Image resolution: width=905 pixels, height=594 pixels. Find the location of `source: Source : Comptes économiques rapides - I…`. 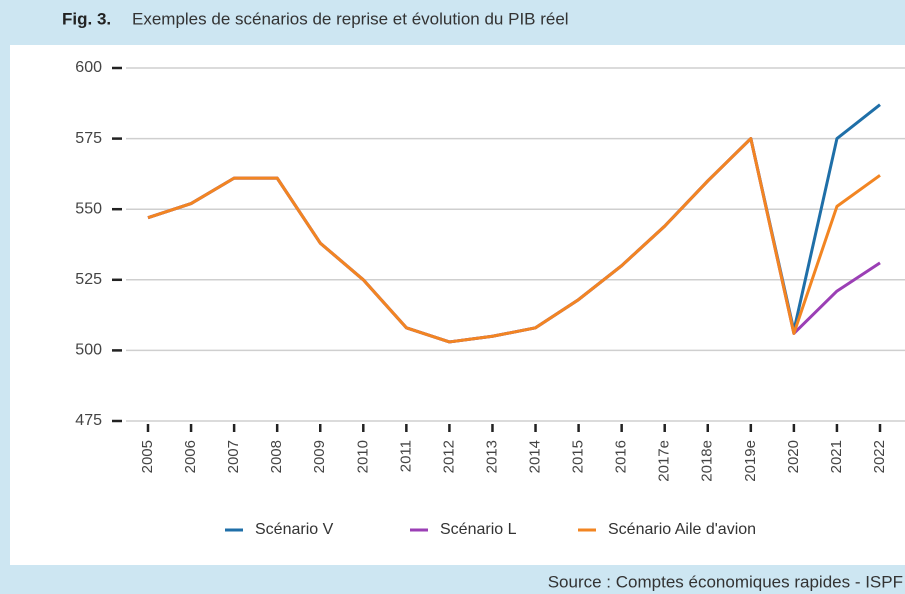

source: Source : Comptes économiques rapides - I… is located at coordinates (725, 581).